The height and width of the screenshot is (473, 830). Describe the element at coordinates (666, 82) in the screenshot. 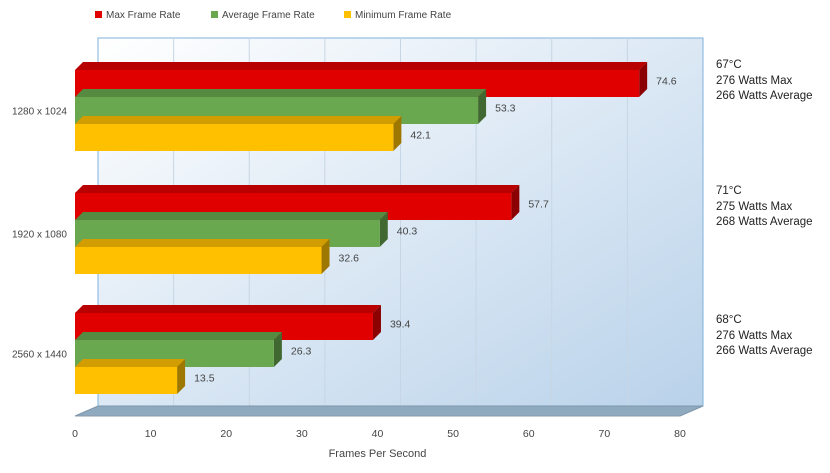

I see `bar-value-label: 74.6` at that location.